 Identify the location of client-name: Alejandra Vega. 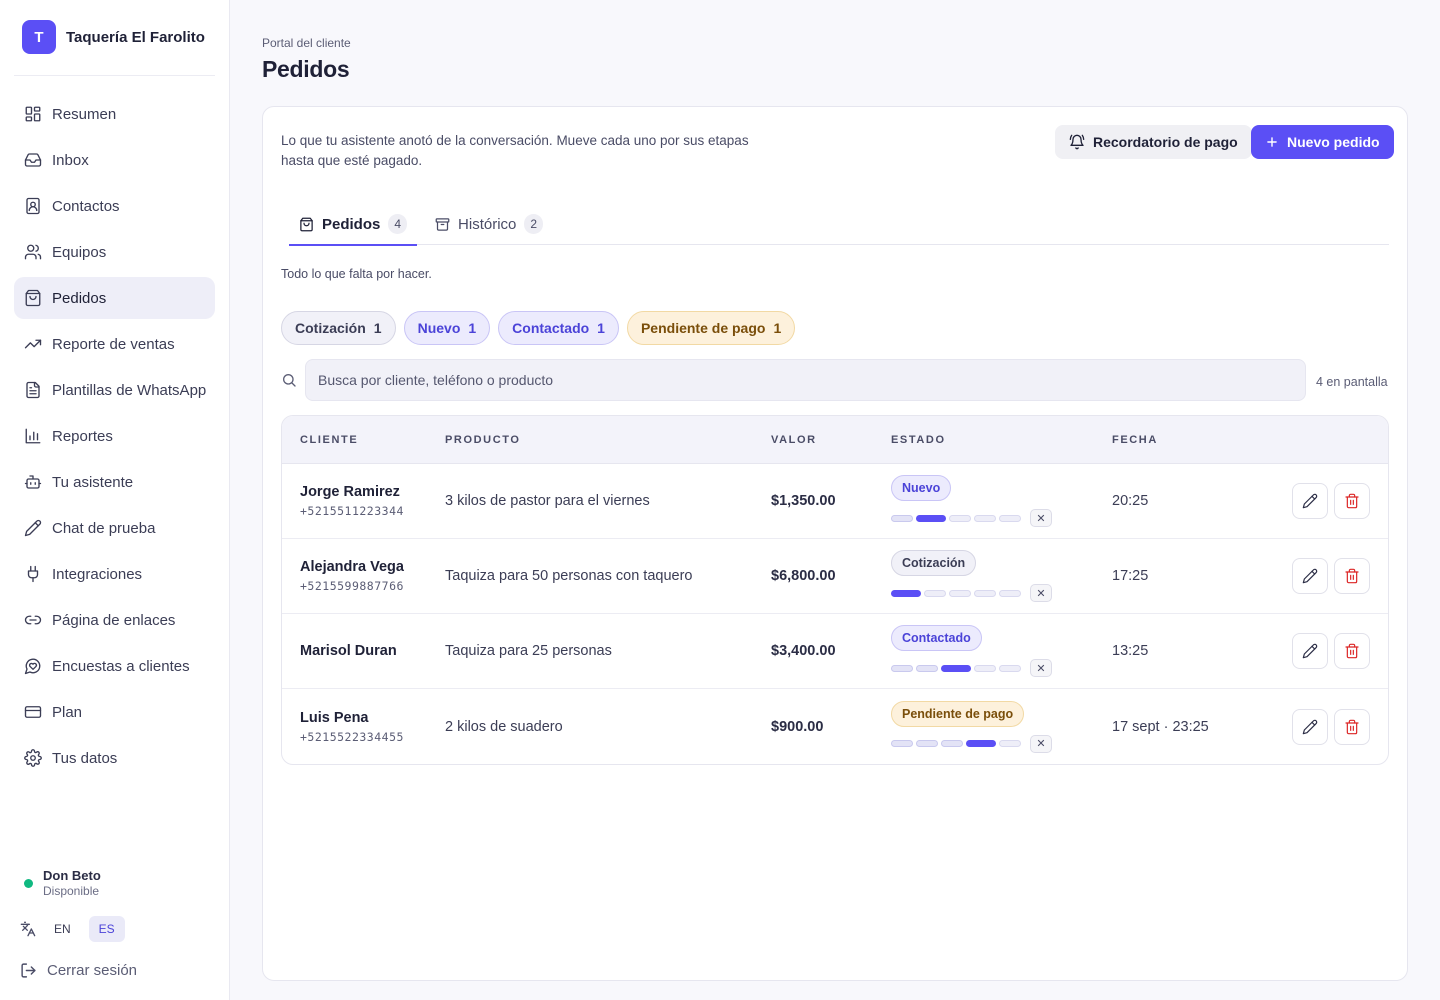
(352, 567).